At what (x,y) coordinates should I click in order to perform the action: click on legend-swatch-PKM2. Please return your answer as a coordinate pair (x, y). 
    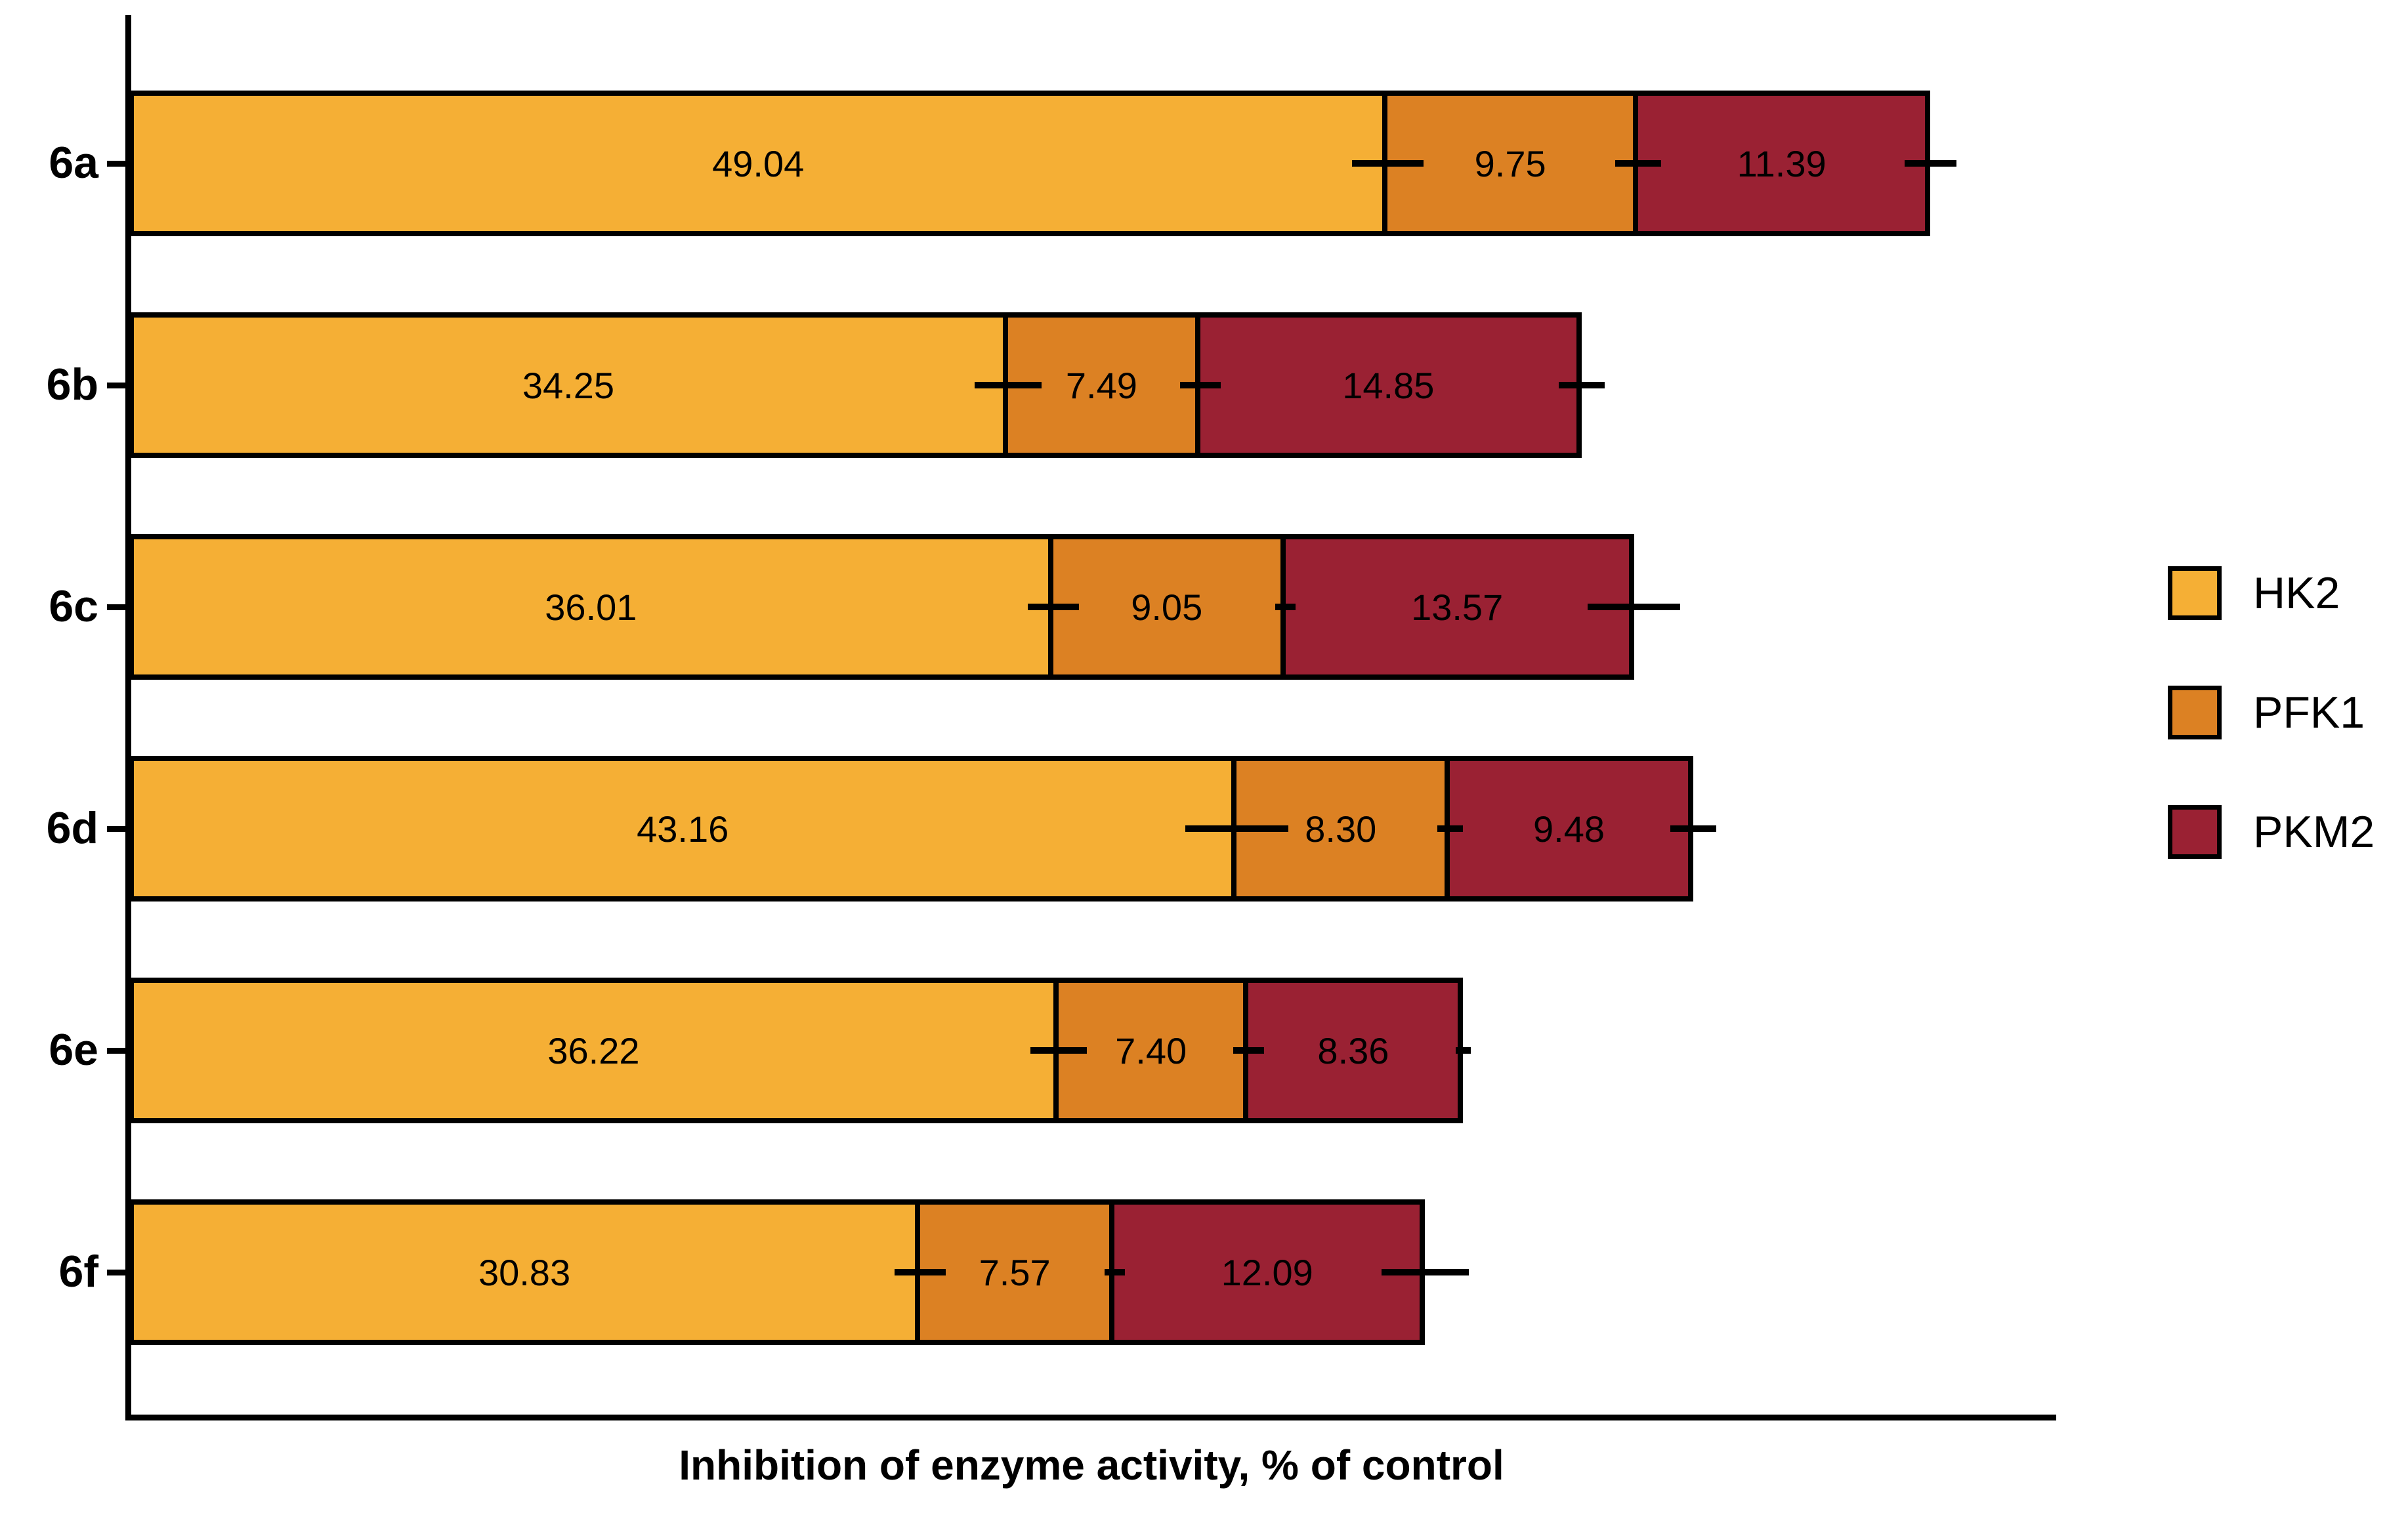
    Looking at the image, I should click on (2195, 832).